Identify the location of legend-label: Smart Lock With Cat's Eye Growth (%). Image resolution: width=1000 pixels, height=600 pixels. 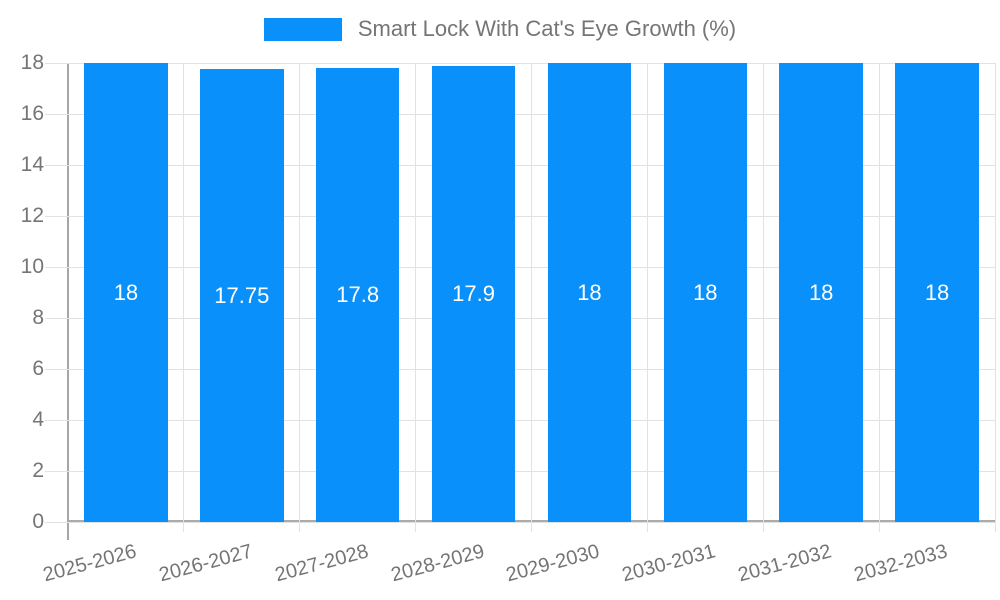
(547, 28).